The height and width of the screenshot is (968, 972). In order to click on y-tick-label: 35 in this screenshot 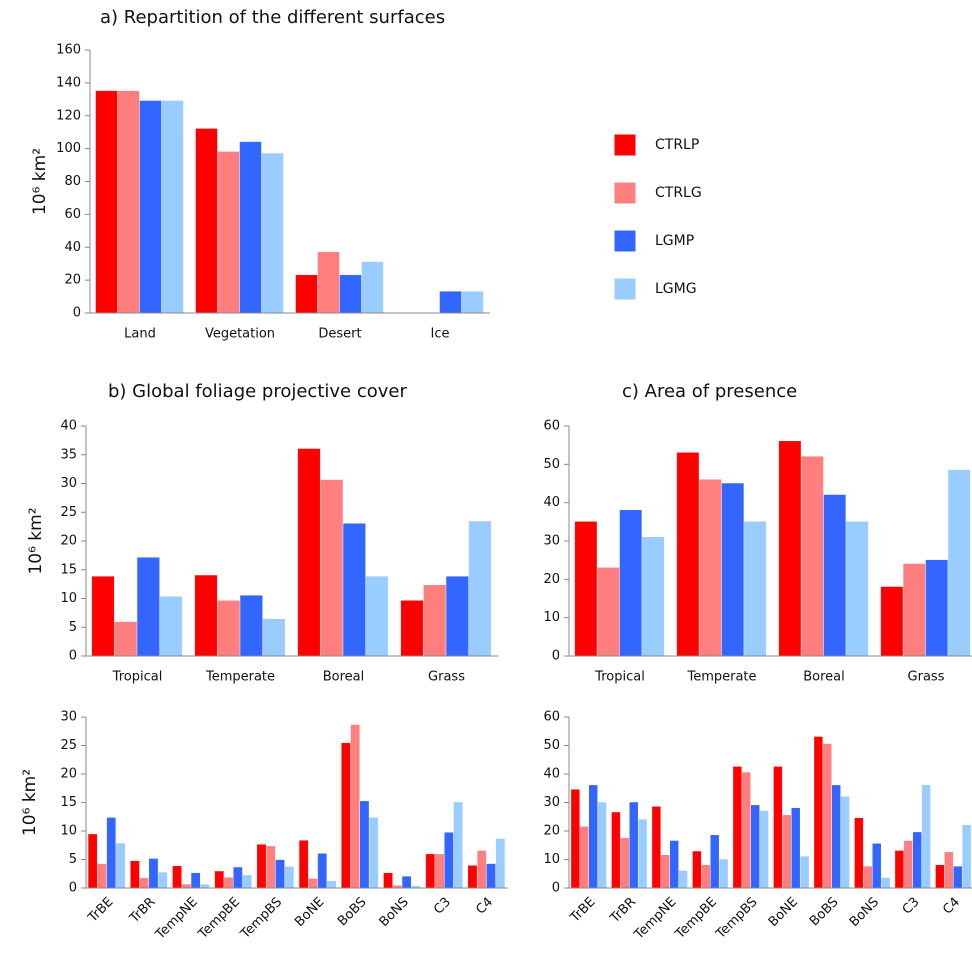, I will do `click(68, 454)`.